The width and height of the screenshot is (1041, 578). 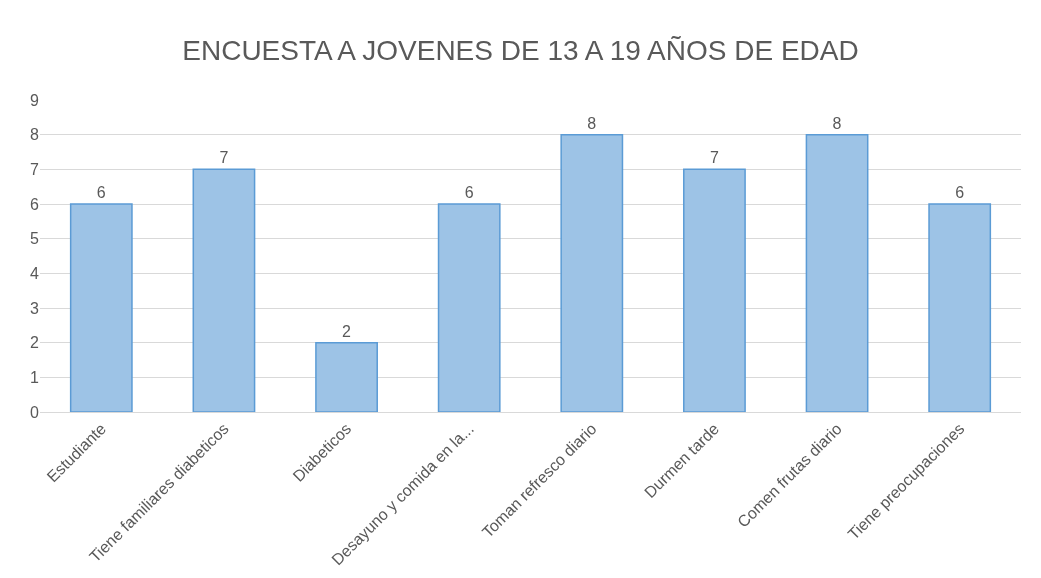 What do you see at coordinates (35, 412) in the screenshot?
I see `y-tick-label: 0` at bounding box center [35, 412].